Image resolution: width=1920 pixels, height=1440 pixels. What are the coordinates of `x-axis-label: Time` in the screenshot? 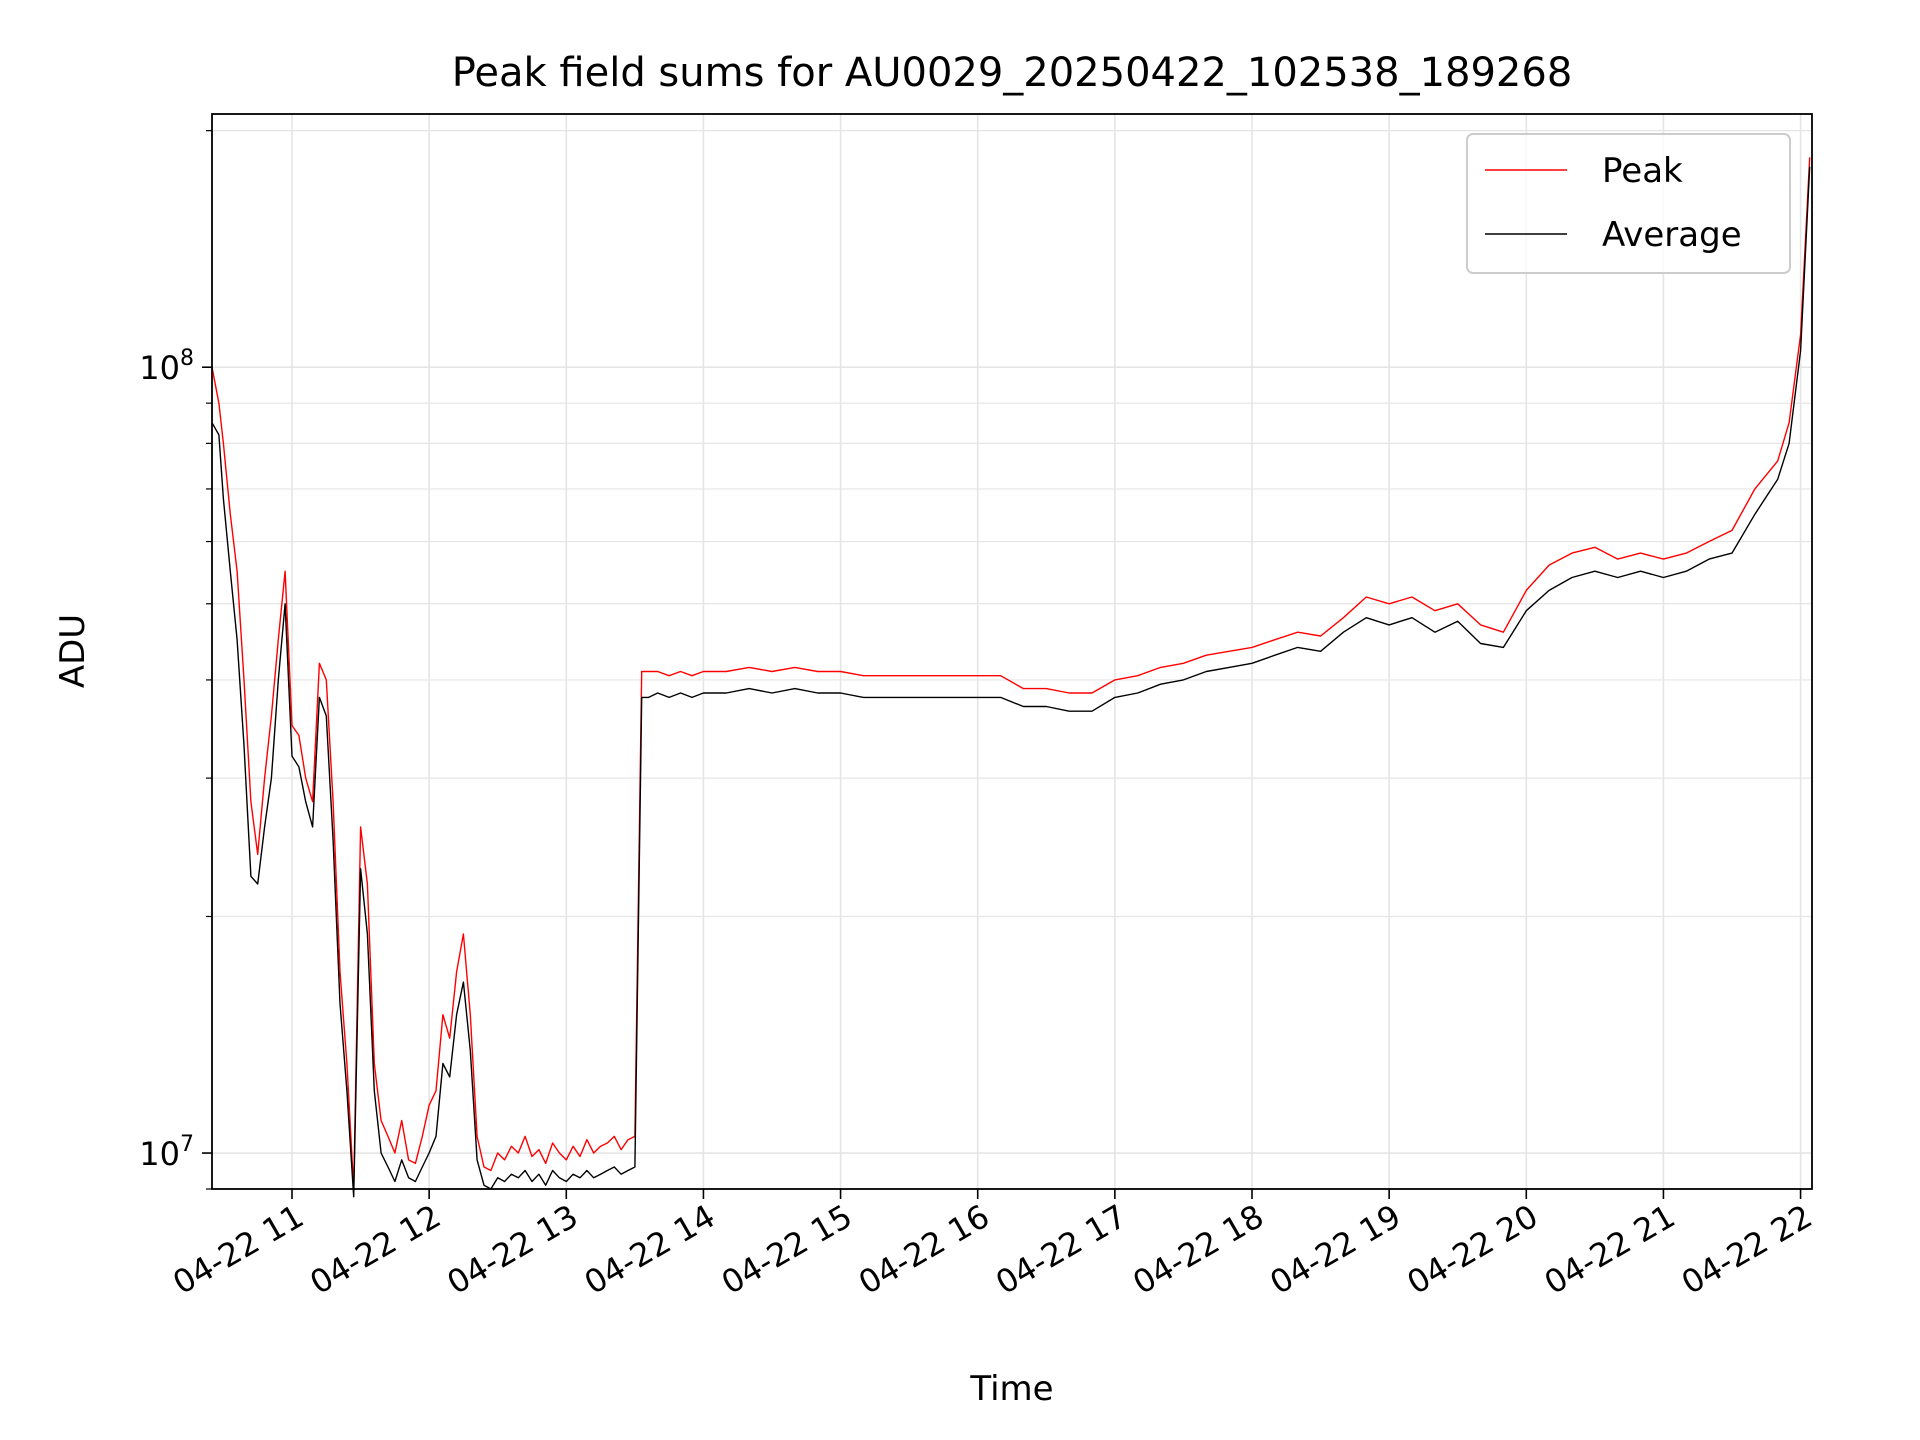 It's located at (1011, 1389).